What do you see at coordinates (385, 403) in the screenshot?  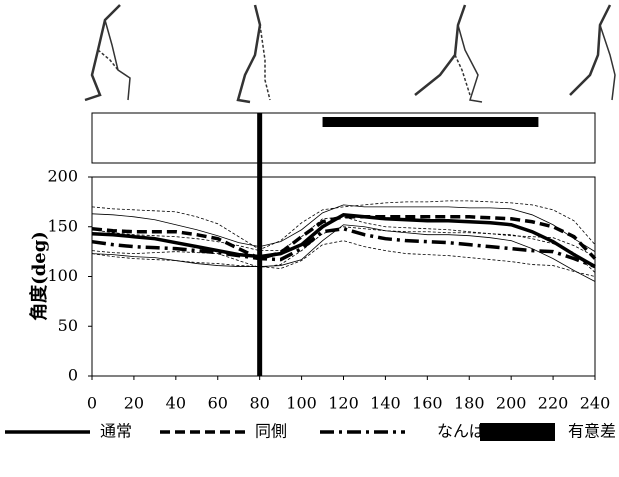 I see `x-tick-label: 140` at bounding box center [385, 403].